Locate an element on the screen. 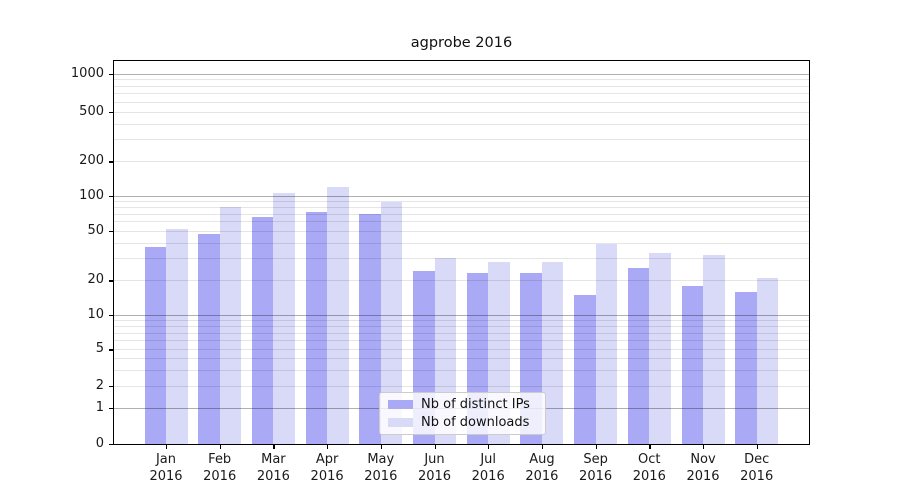 The width and height of the screenshot is (900, 500). bar-downloads-oct is located at coordinates (660, 348).